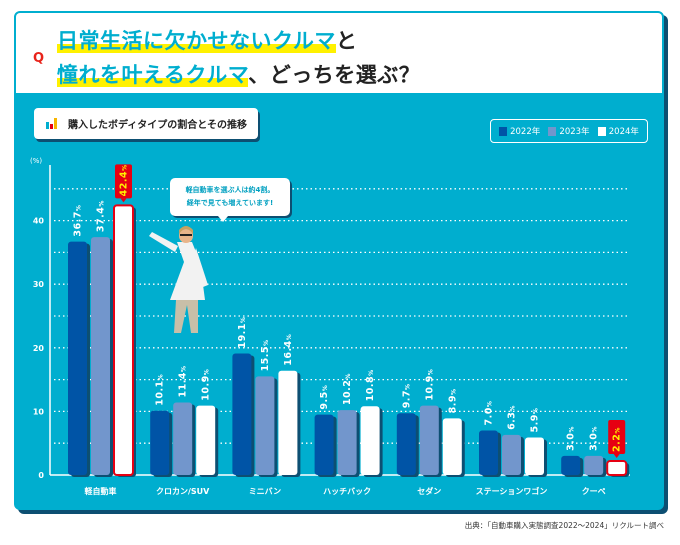  Describe the element at coordinates (512, 417) in the screenshot. I see `data-label: 6.3%` at that location.